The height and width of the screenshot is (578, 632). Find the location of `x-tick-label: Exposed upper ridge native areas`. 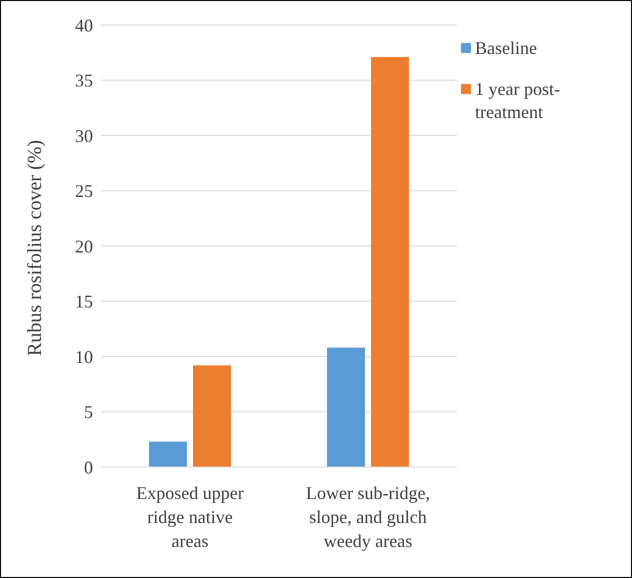

x-tick-label: Exposed upper ridge native areas is located at coordinates (190, 517).